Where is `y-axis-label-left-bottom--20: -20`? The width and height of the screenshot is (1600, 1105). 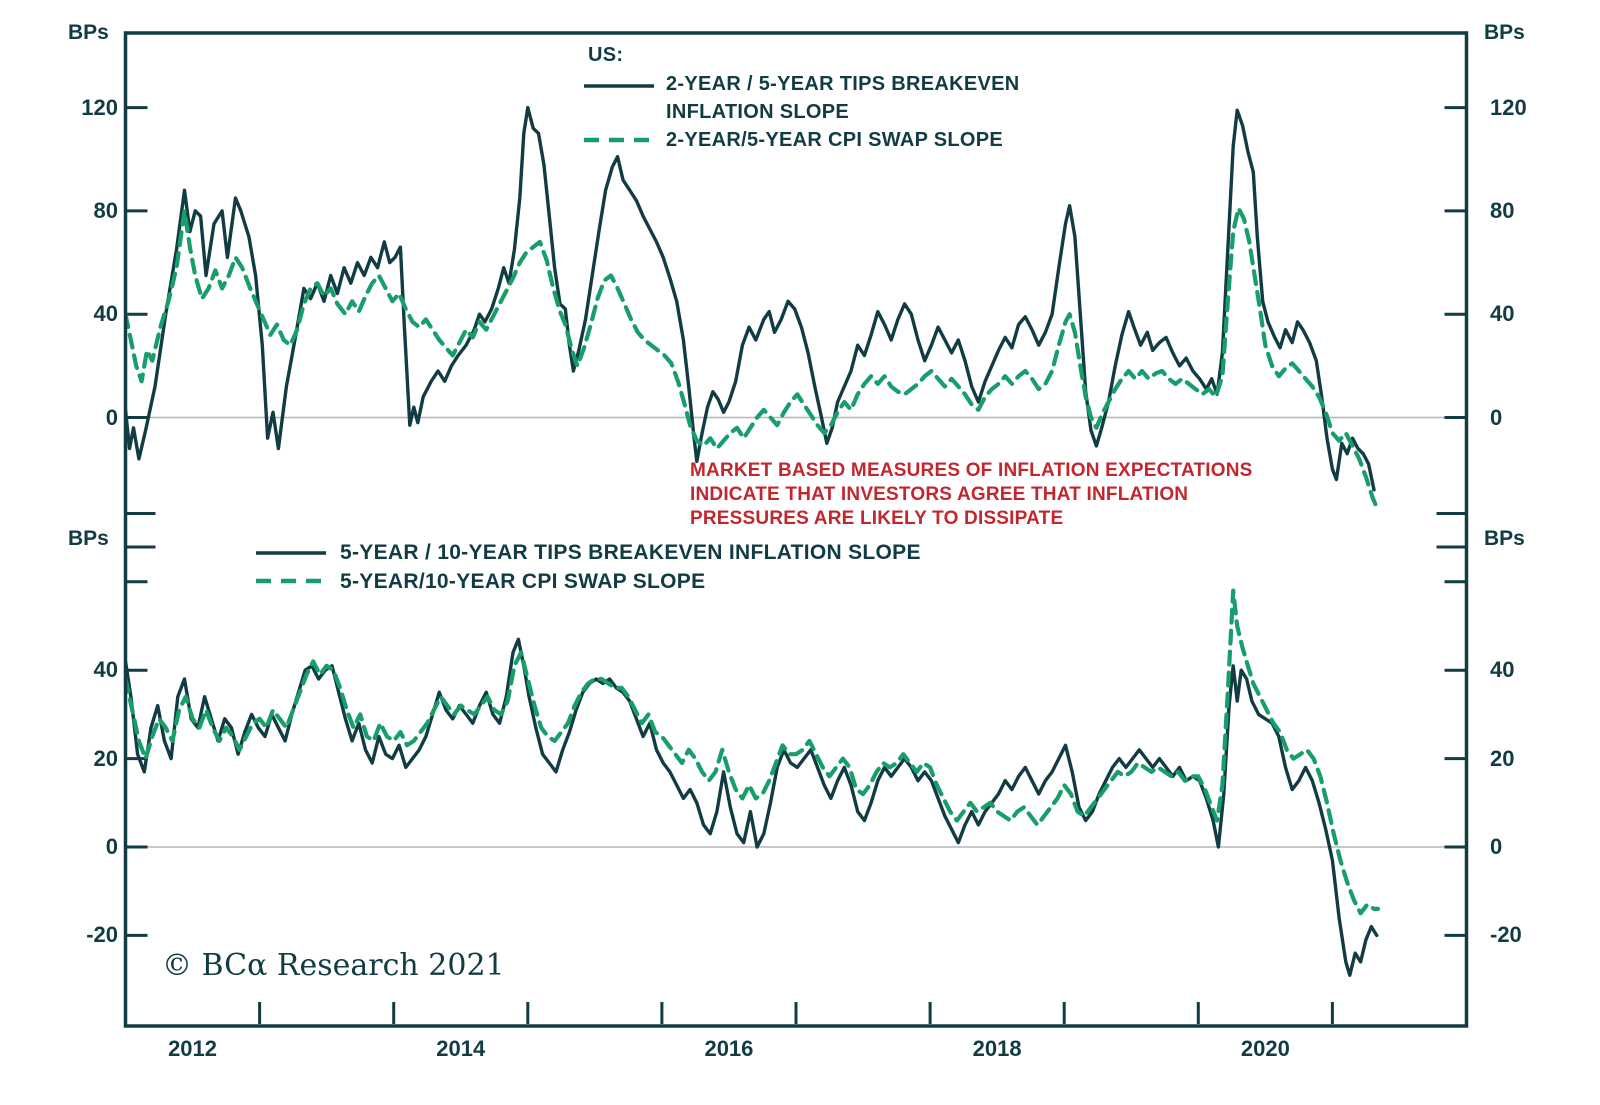 y-axis-label-left-bottom--20: -20 is located at coordinates (102, 935).